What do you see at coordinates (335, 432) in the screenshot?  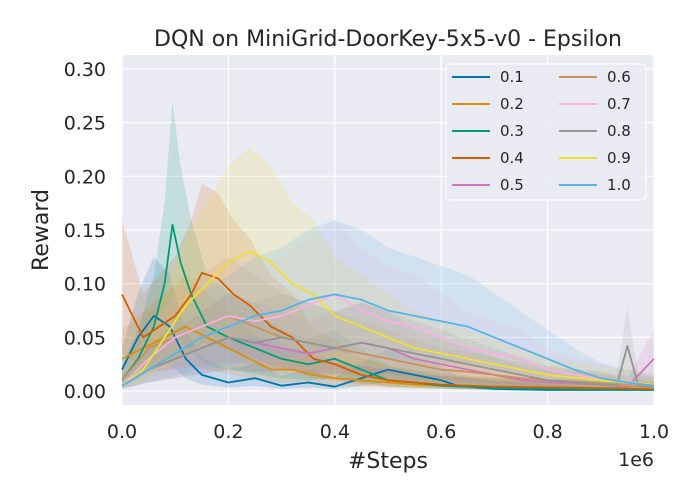 I see `x-tick-label: 0.4` at bounding box center [335, 432].